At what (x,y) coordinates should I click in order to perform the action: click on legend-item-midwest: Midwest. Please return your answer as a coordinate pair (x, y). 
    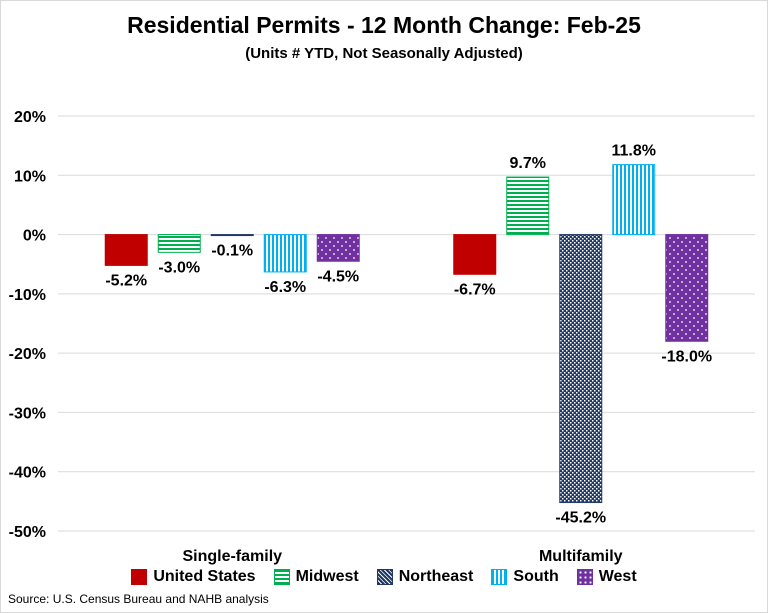
    Looking at the image, I should click on (316, 577).